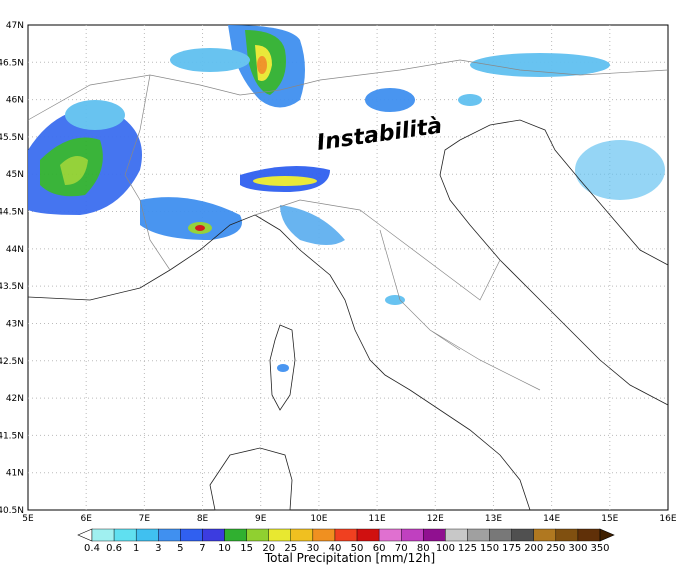 The height and width of the screenshot is (569, 696). What do you see at coordinates (533, 548) in the screenshot?
I see `colorbar-label: 200` at bounding box center [533, 548].